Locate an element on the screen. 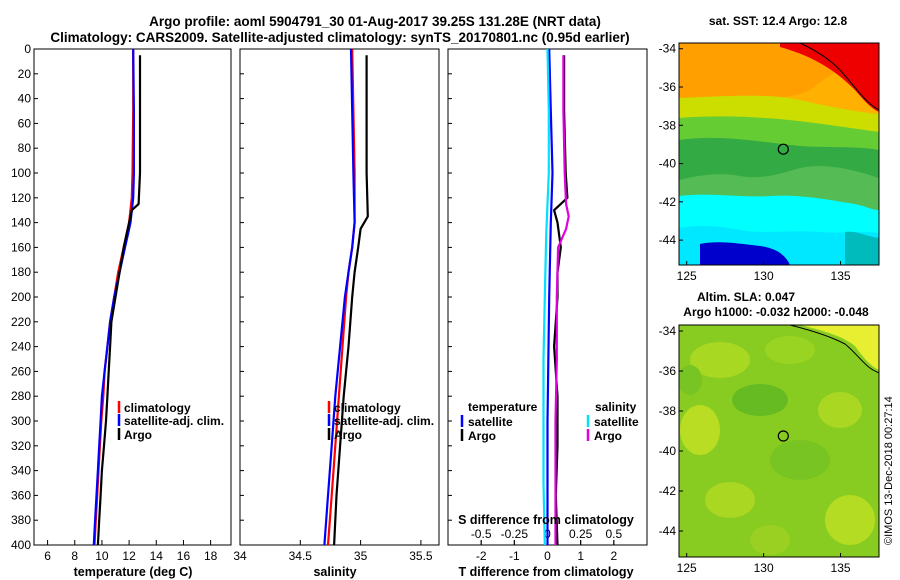 The height and width of the screenshot is (580, 900). x-tick-label: 14 is located at coordinates (157, 556).